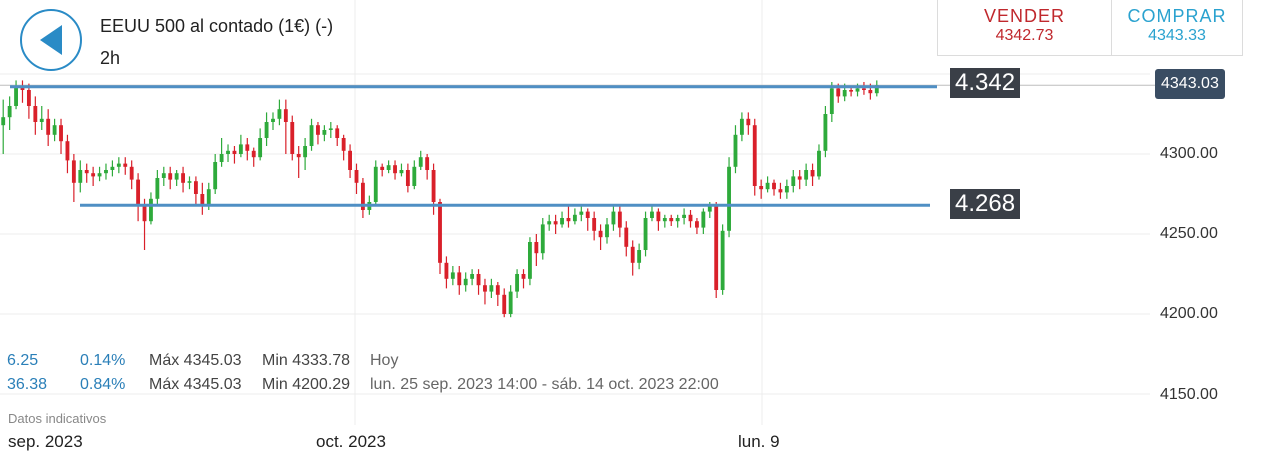 The image size is (1262, 465). What do you see at coordinates (103, 360) in the screenshot?
I see `change-percent: 0.14%` at bounding box center [103, 360].